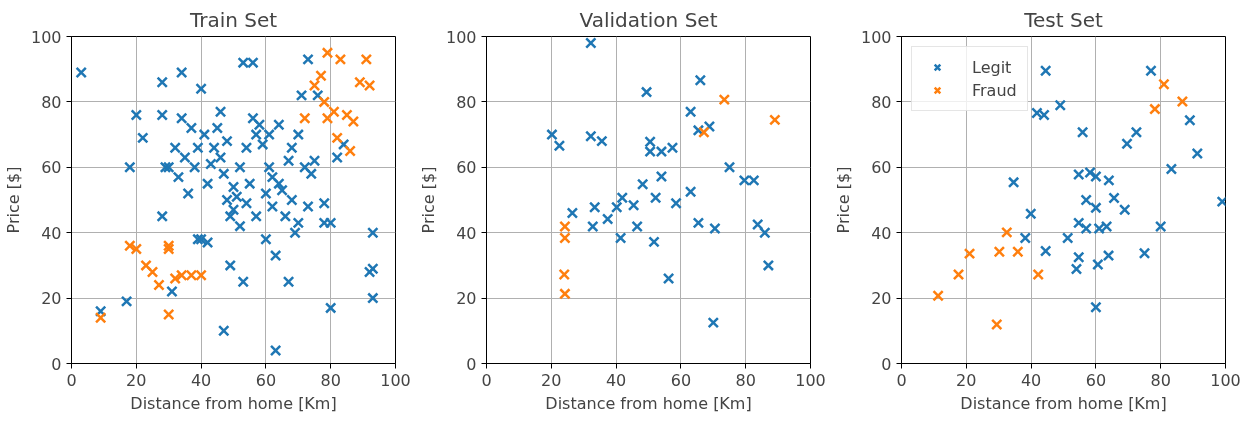 The width and height of the screenshot is (1259, 424). Describe the element at coordinates (881, 233) in the screenshot. I see `y-tick-label: 40` at that location.